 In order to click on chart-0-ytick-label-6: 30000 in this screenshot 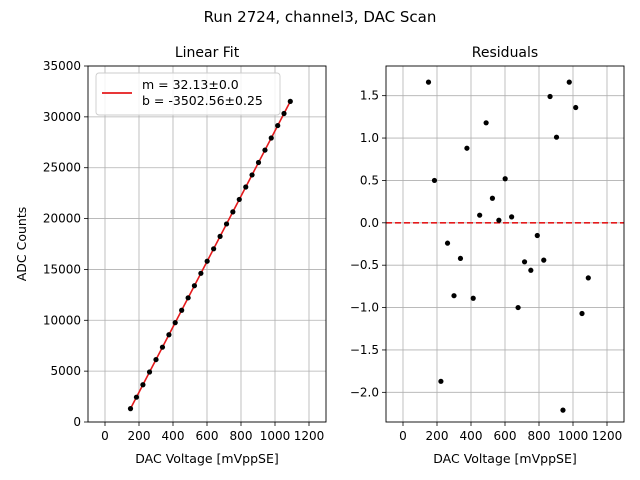, I will do `click(62, 117)`.